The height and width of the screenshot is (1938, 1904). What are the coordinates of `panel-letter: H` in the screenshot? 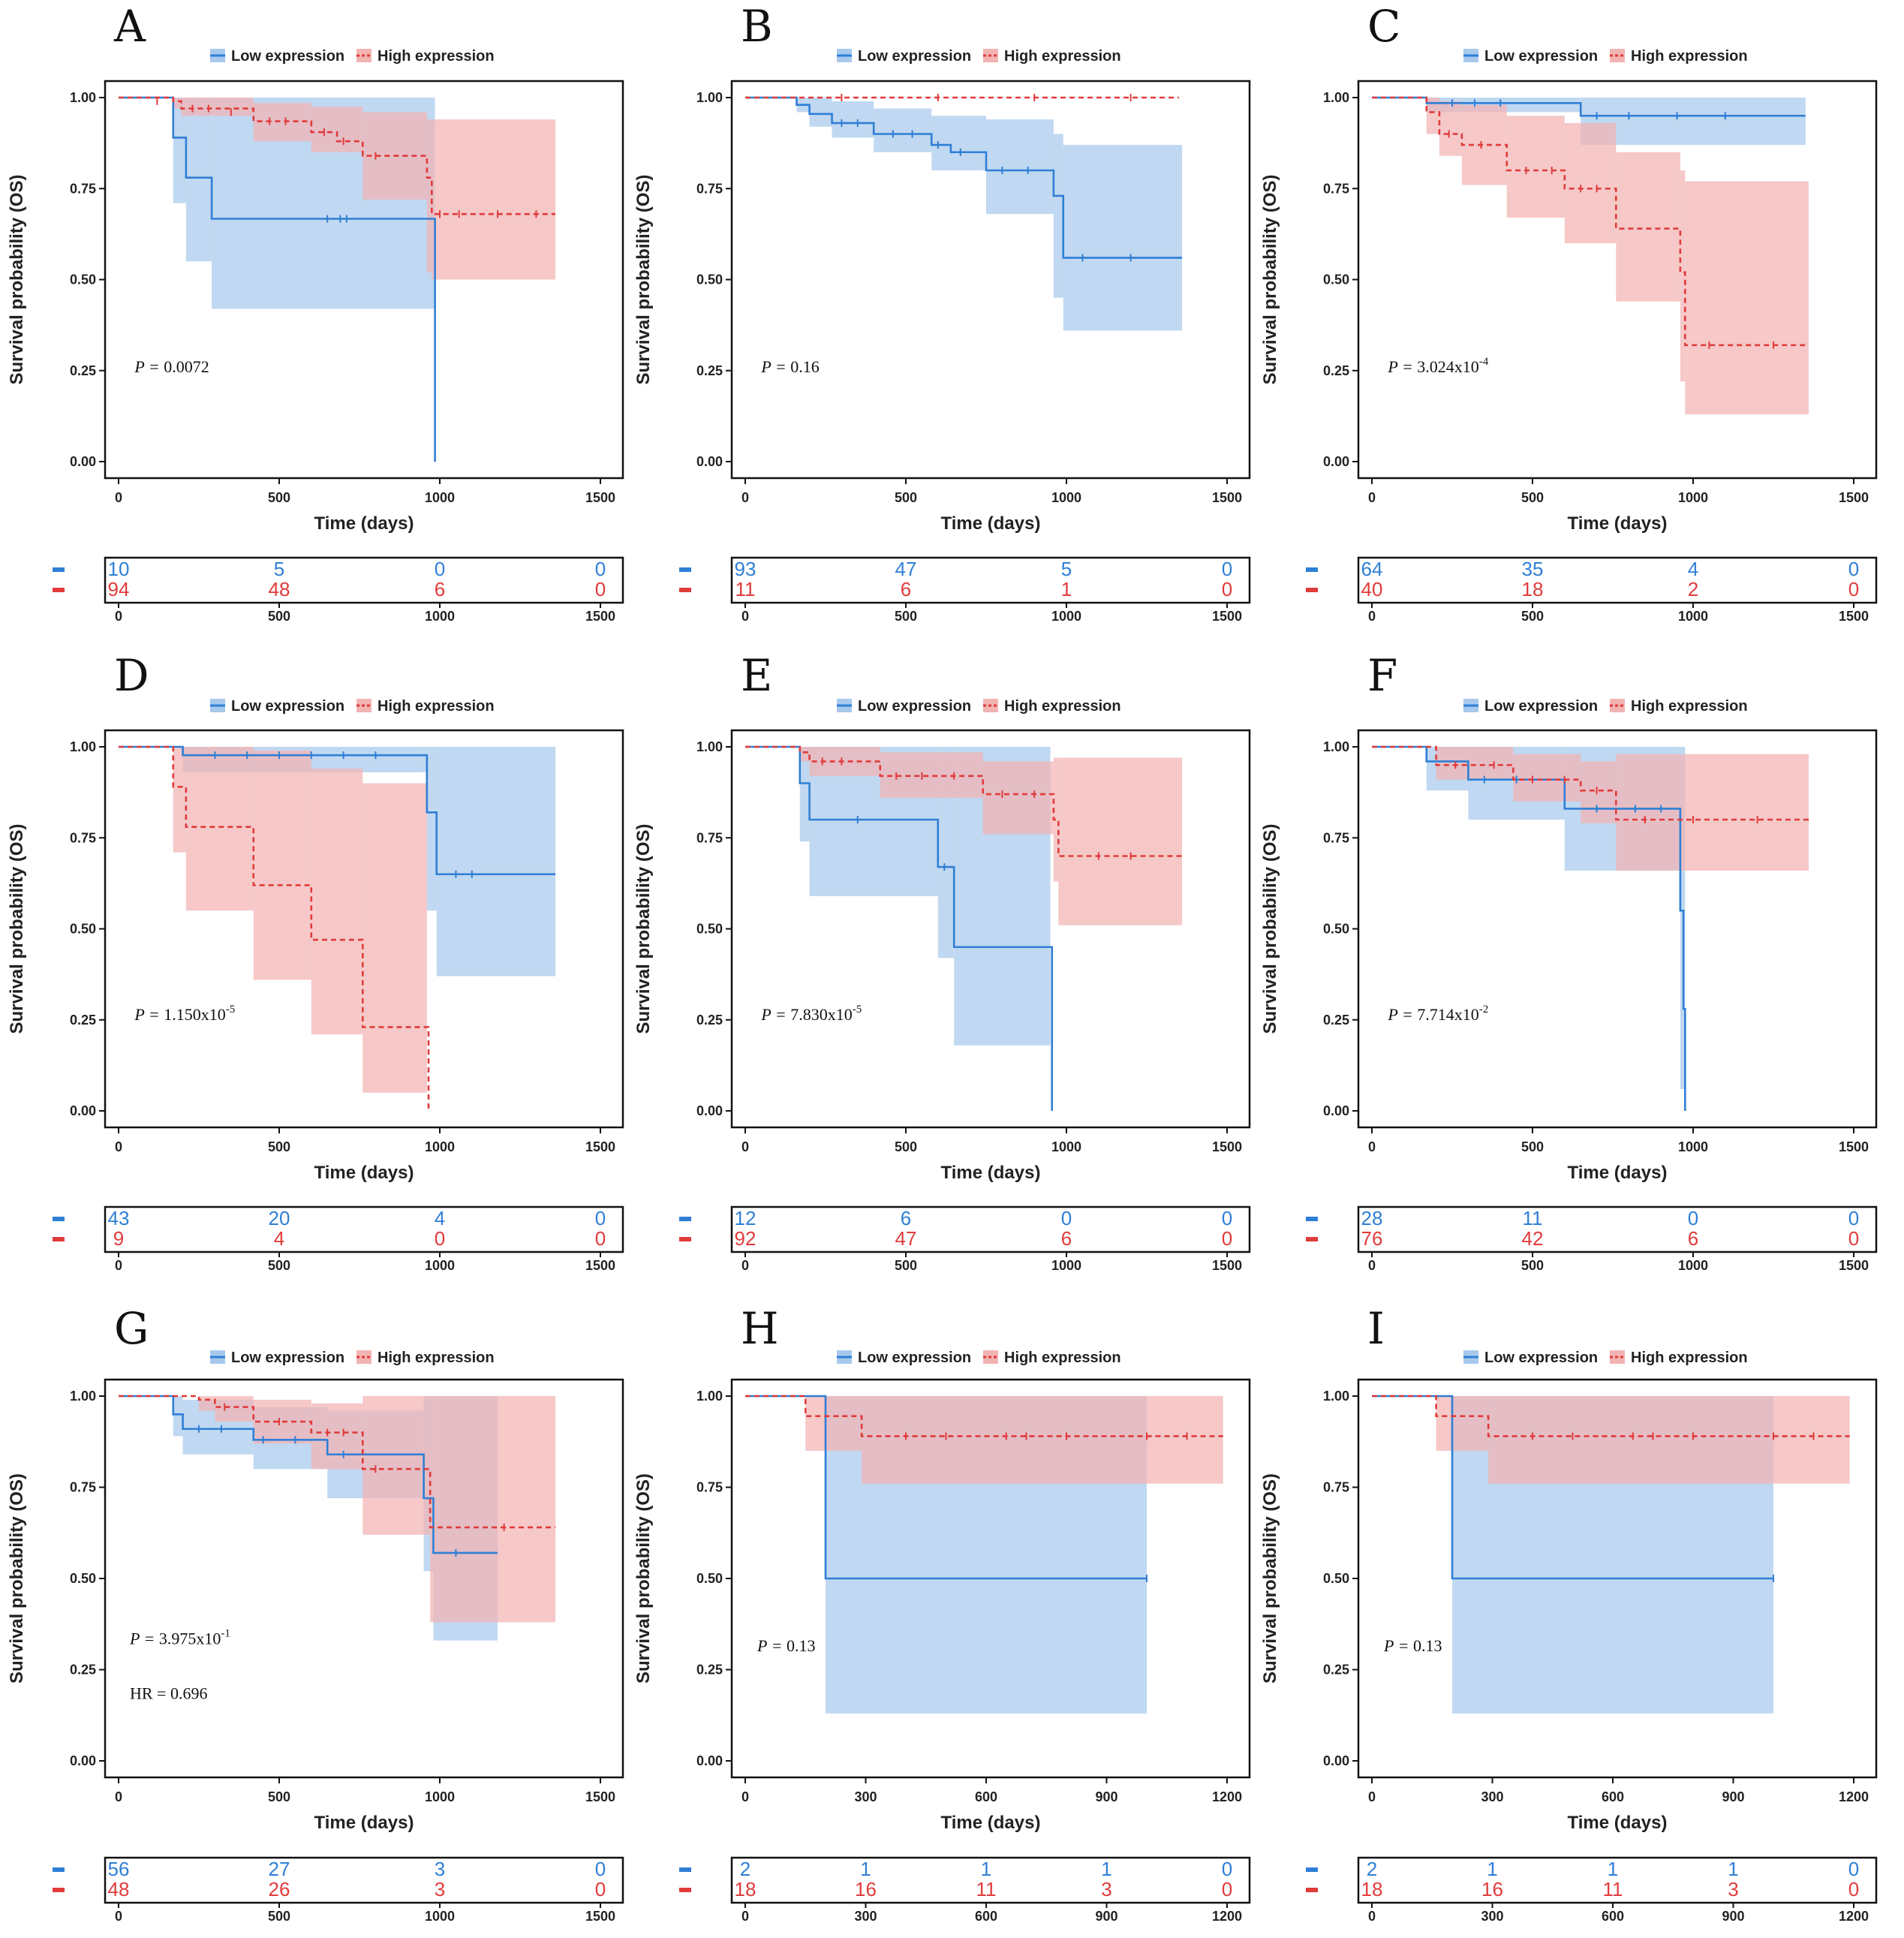 It's located at (760, 1328).